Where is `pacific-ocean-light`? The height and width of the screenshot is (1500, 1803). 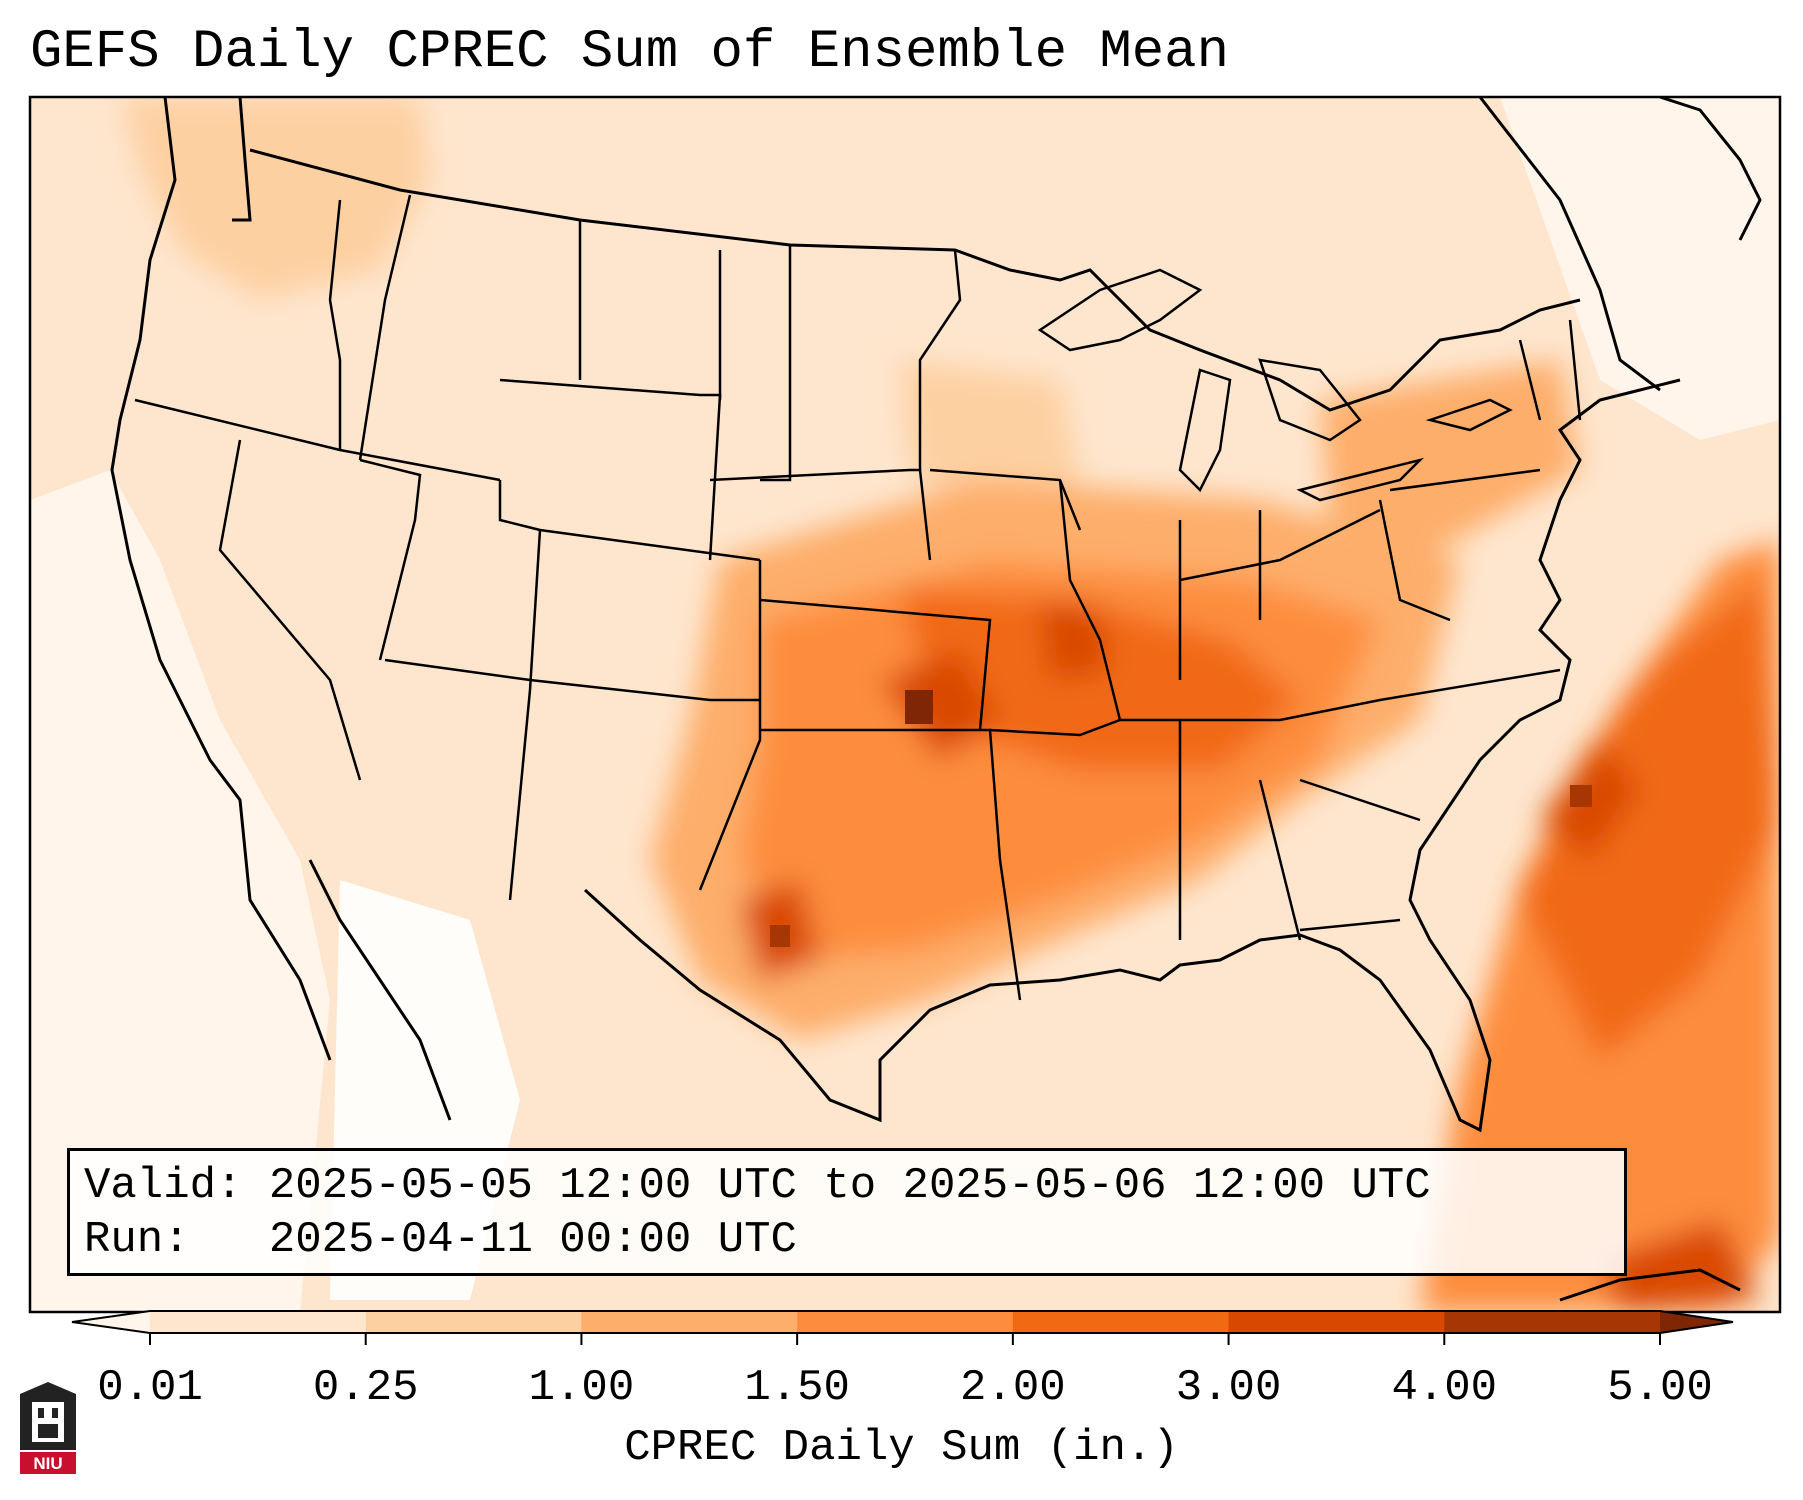 pacific-ocean-light is located at coordinates (180, 891).